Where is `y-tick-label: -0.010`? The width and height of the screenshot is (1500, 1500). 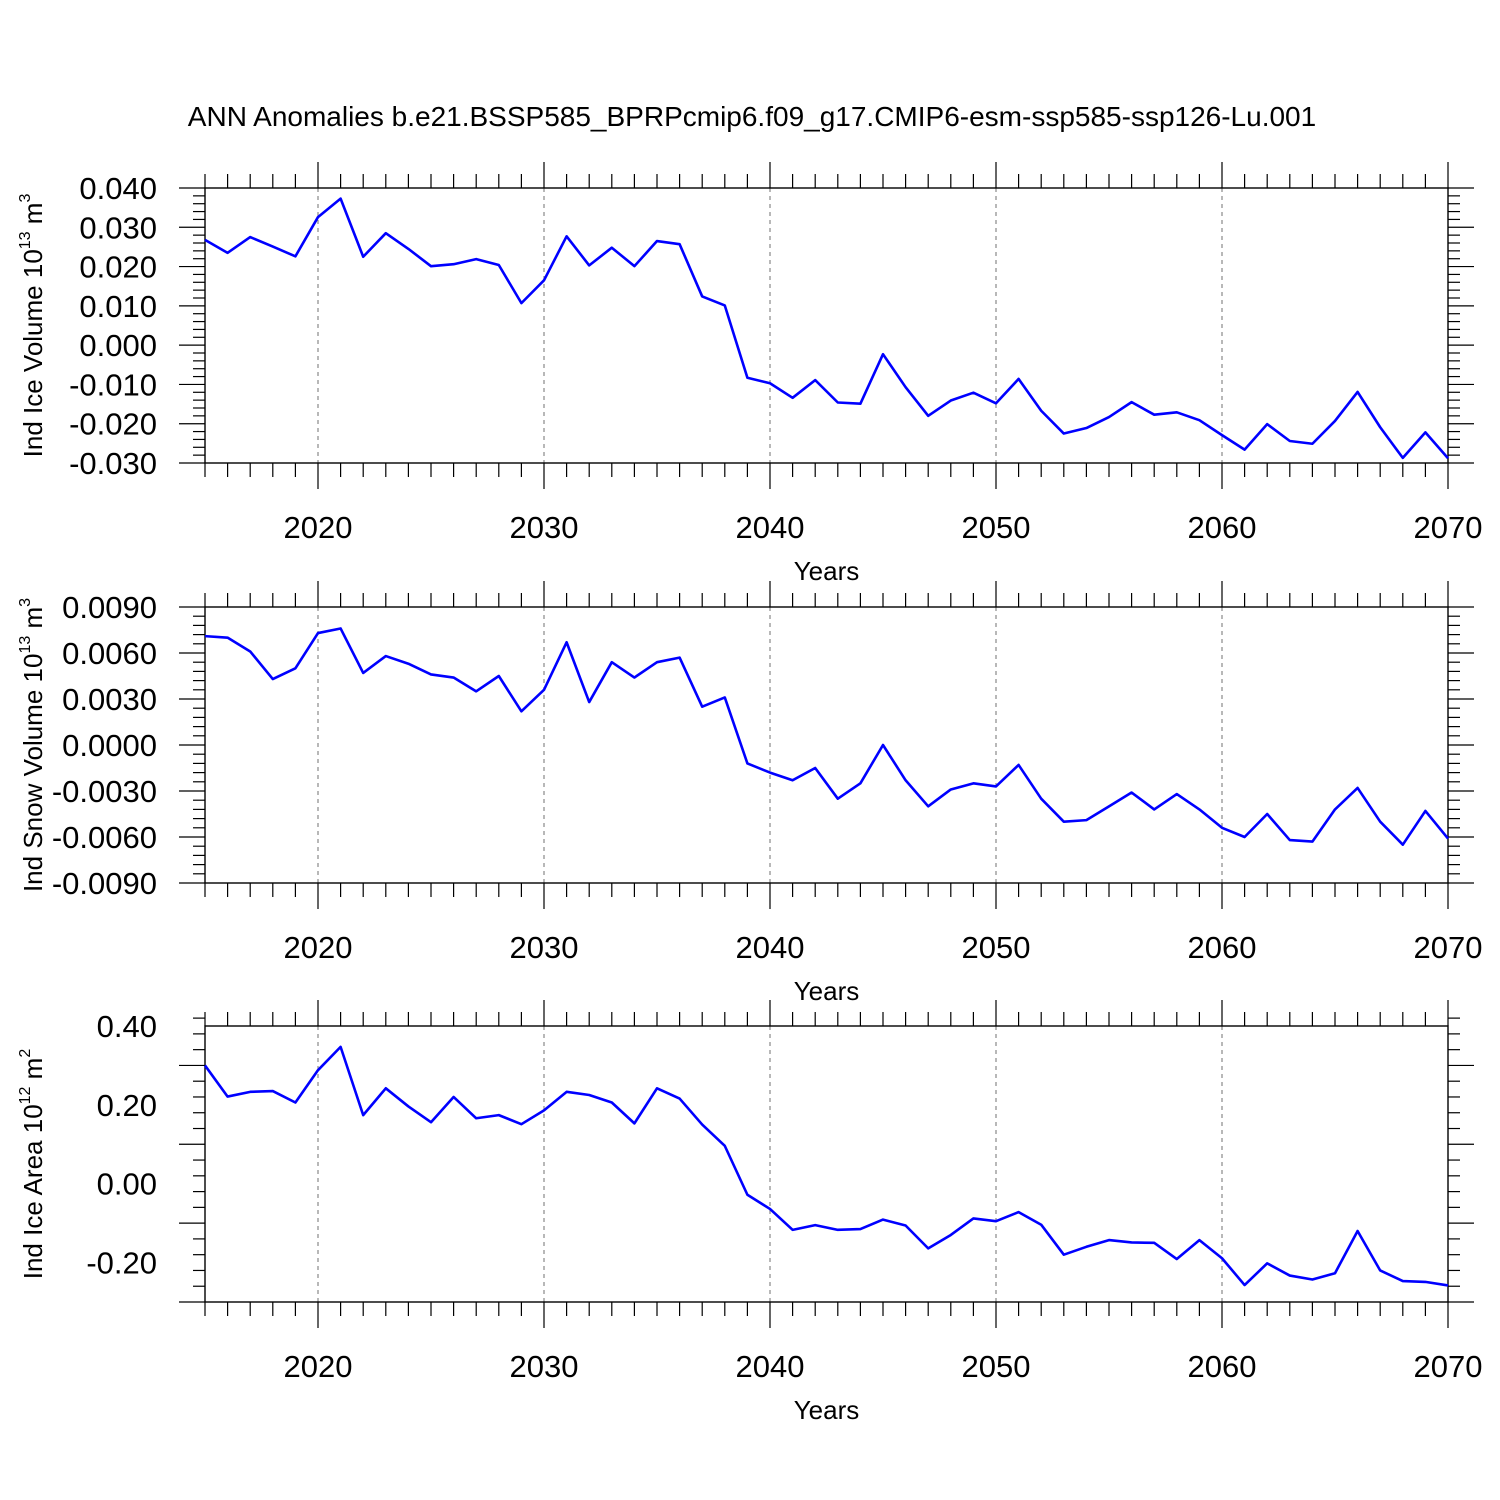 y-tick-label: -0.010 is located at coordinates (113, 384).